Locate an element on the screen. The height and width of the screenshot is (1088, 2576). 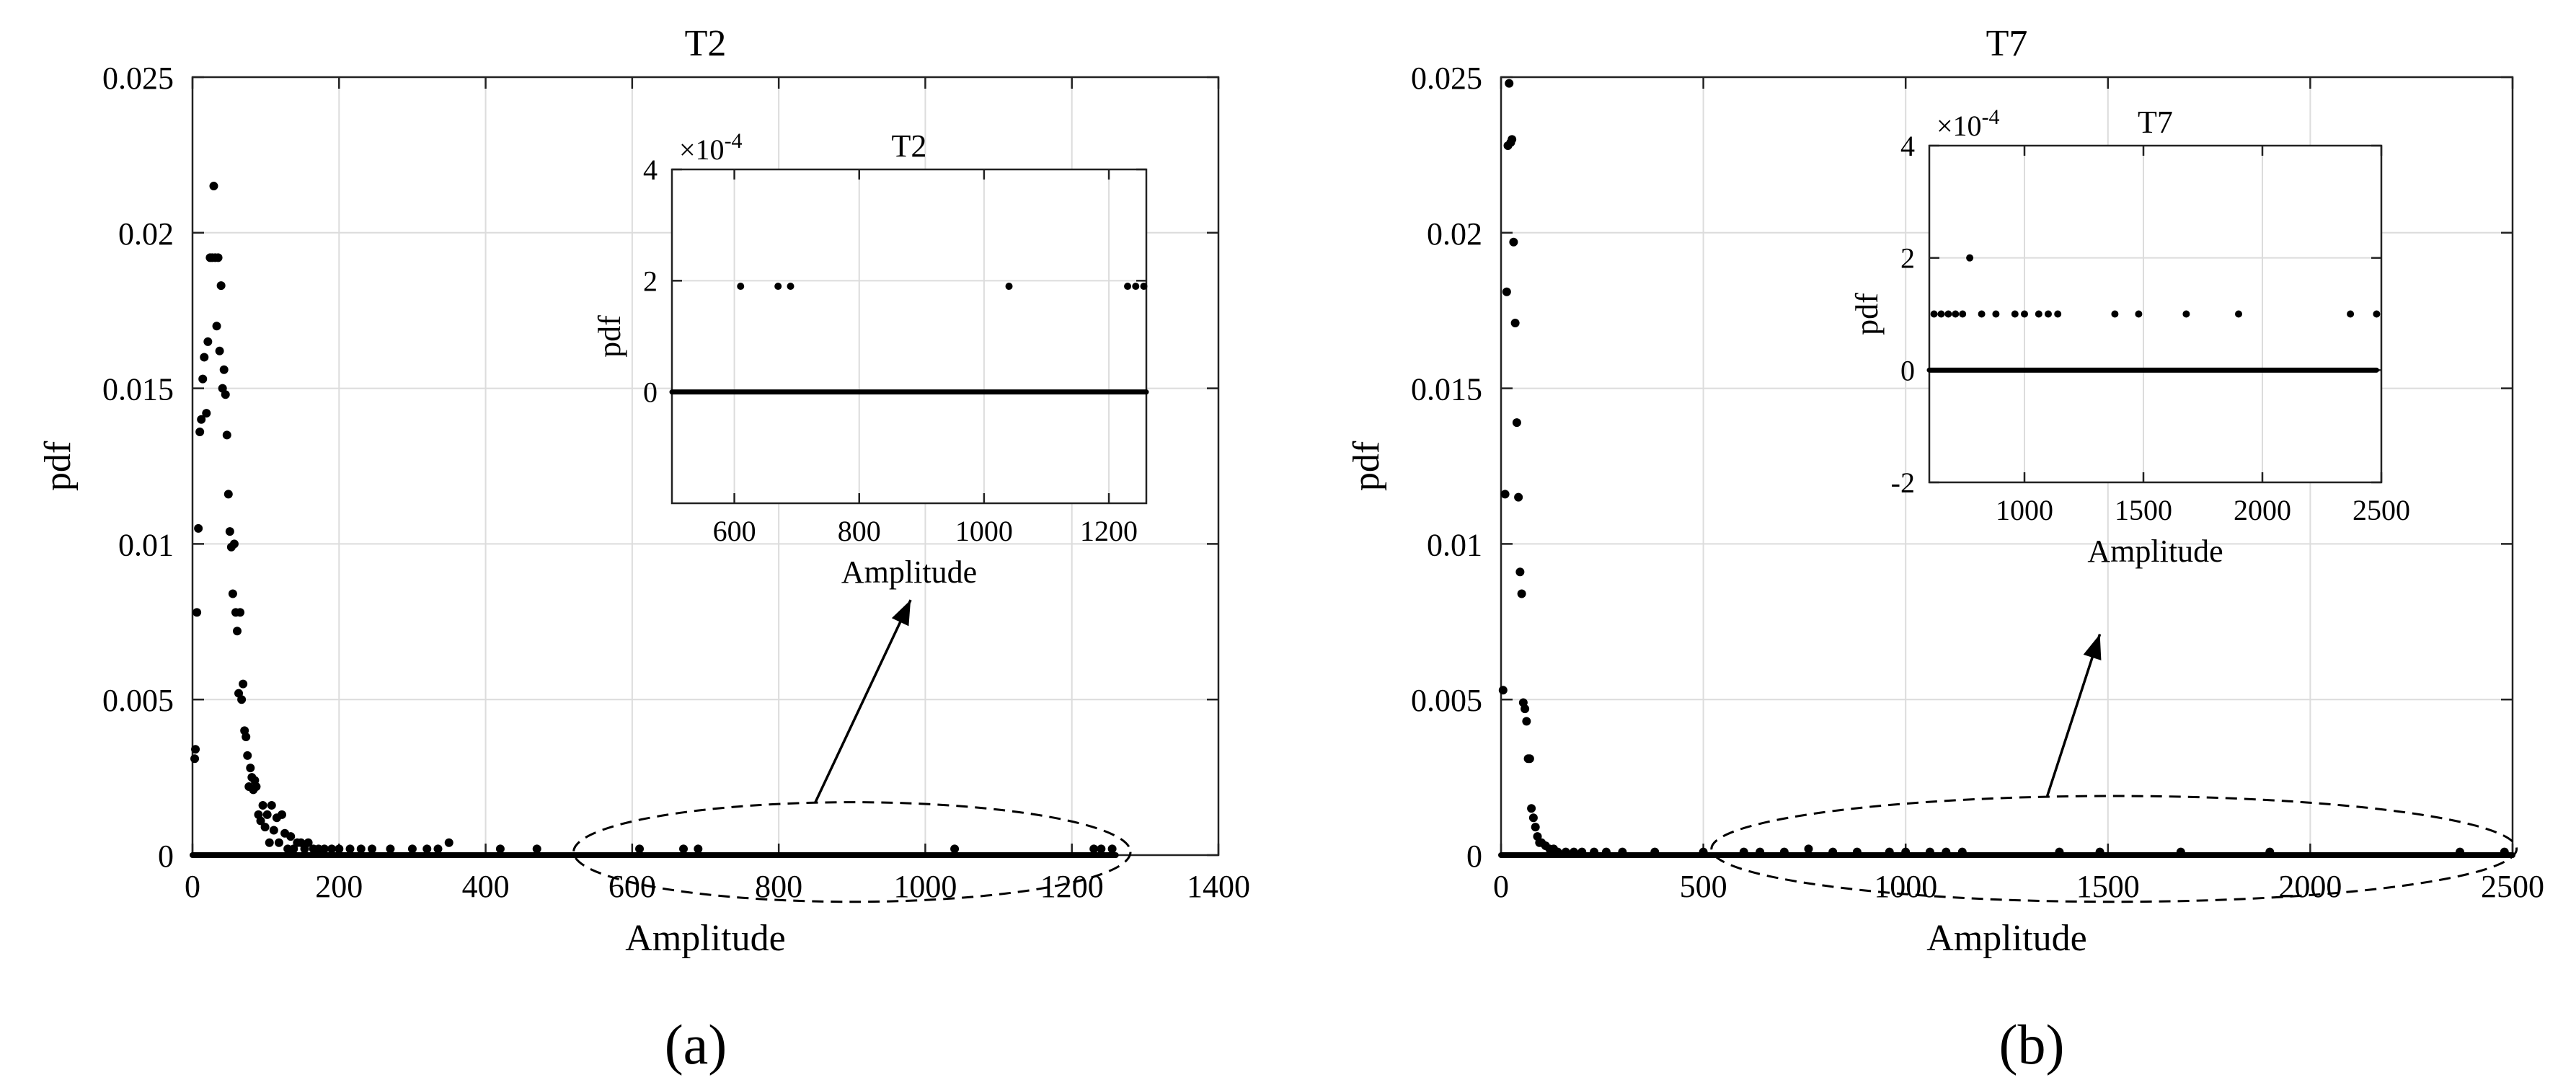
zoom-arrow is located at coordinates (863, 701).